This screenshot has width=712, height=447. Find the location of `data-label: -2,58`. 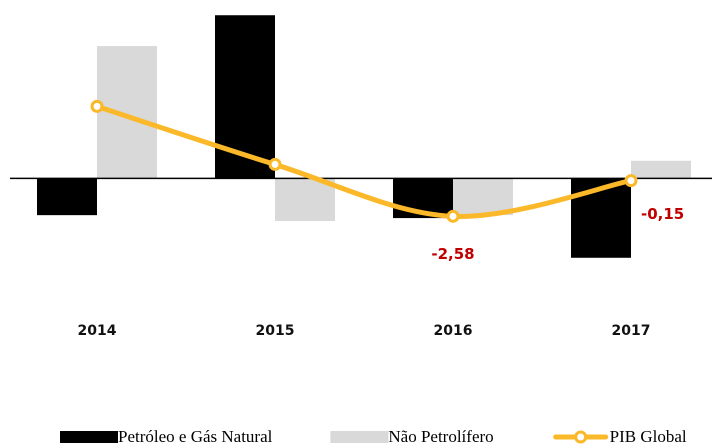

data-label: -2,58 is located at coordinates (452, 254).